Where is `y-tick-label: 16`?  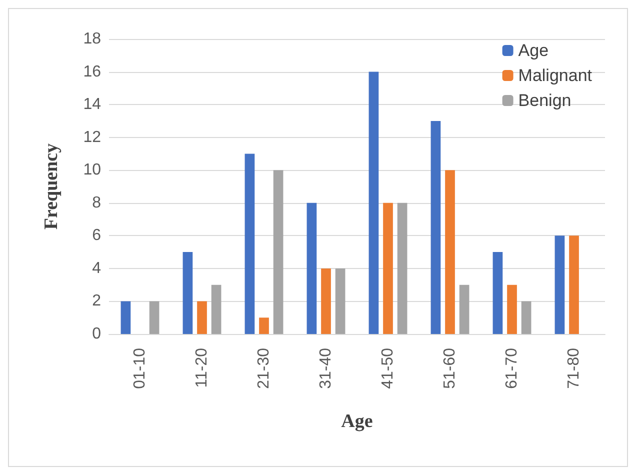 y-tick-label: 16 is located at coordinates (92, 71).